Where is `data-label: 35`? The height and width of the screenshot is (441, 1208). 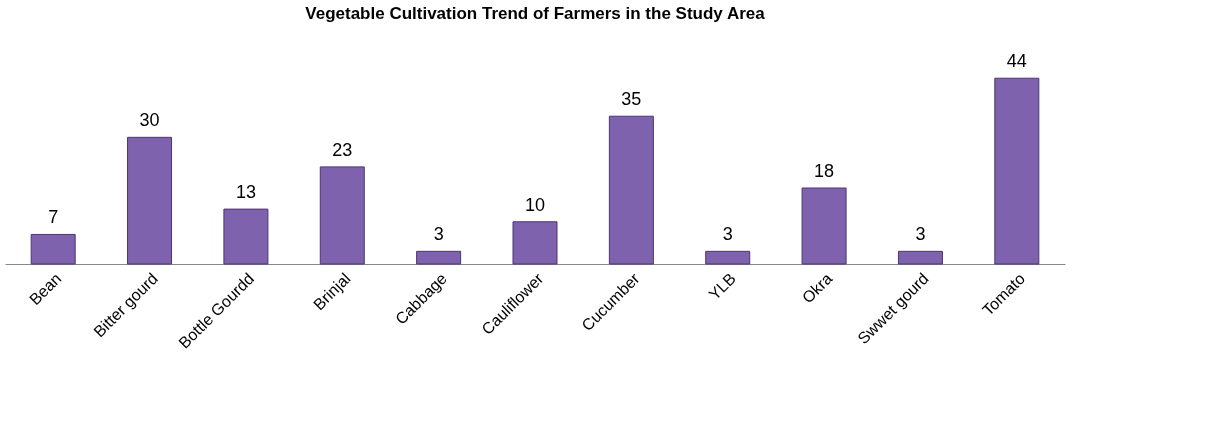
data-label: 35 is located at coordinates (631, 99).